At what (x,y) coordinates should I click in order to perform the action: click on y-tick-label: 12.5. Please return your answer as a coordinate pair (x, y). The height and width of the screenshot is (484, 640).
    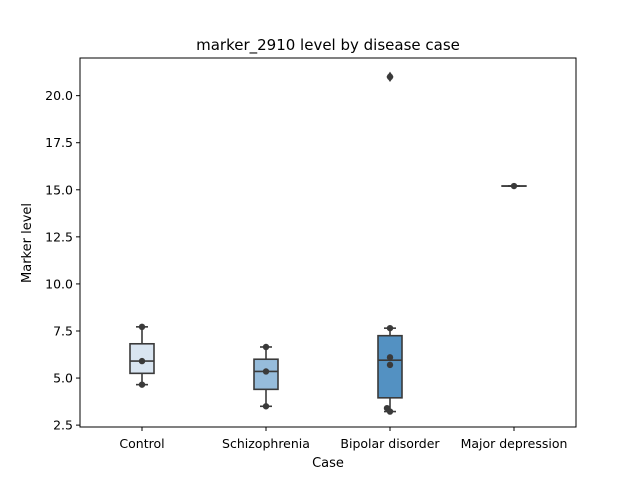
    Looking at the image, I should click on (59, 236).